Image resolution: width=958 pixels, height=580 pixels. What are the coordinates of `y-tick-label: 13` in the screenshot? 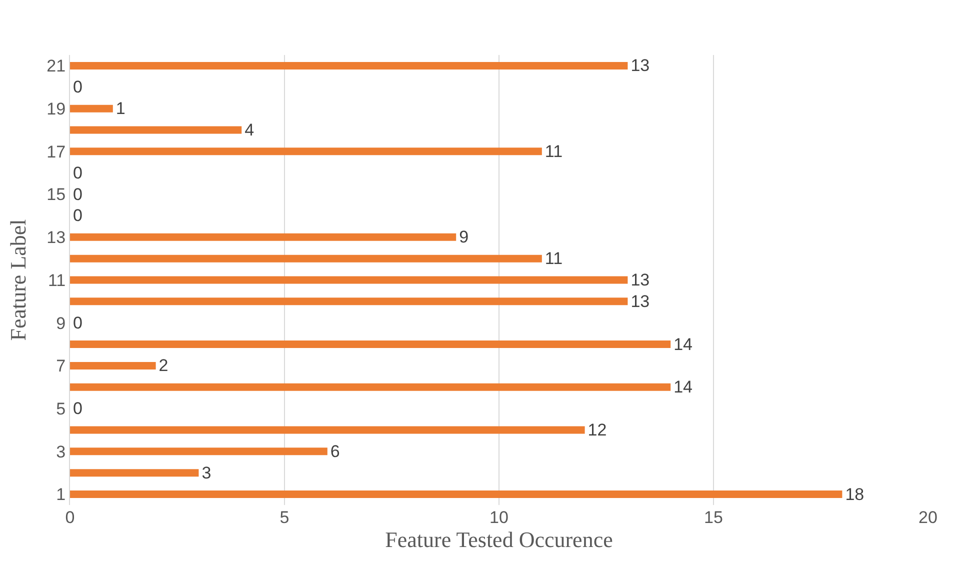 It's located at (56, 238).